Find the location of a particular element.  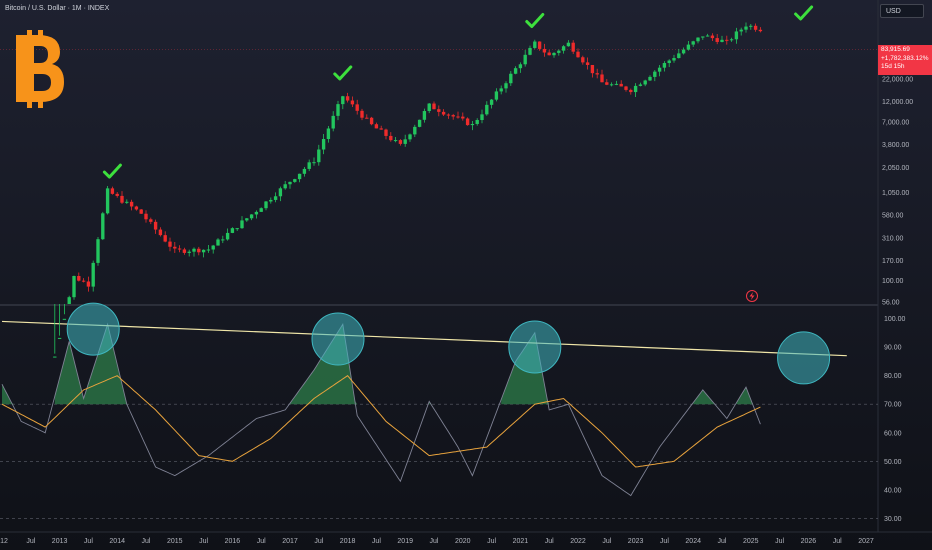

price-tick-label: 2,050.00 is located at coordinates (895, 168).